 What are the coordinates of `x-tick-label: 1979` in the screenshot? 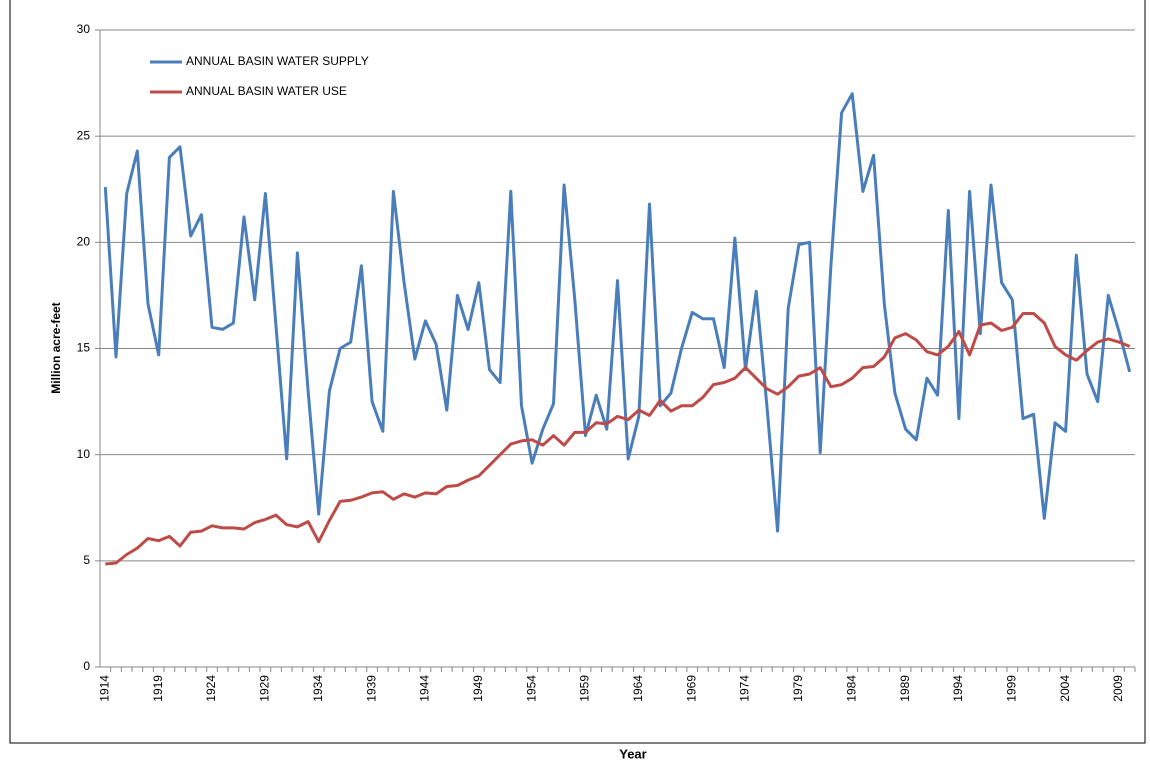 It's located at (798, 688).